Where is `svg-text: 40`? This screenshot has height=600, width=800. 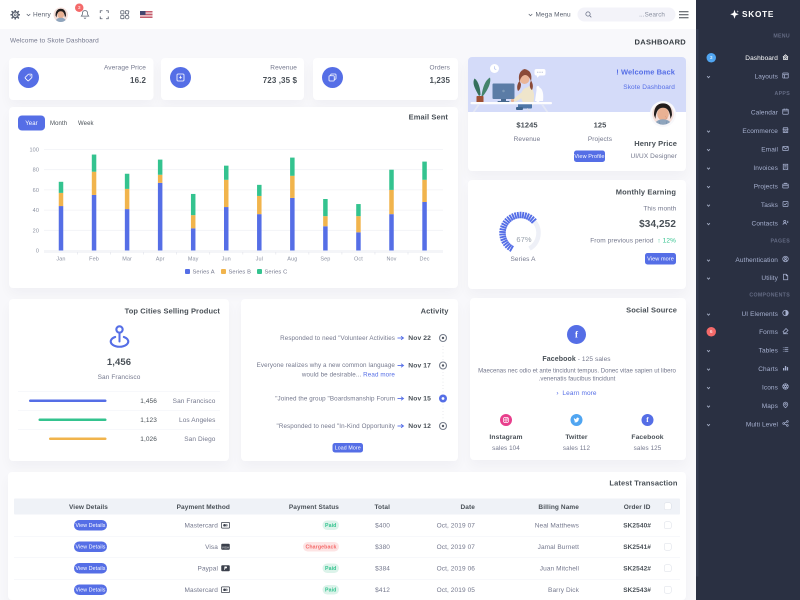
svg-text: 40 is located at coordinates (36, 211).